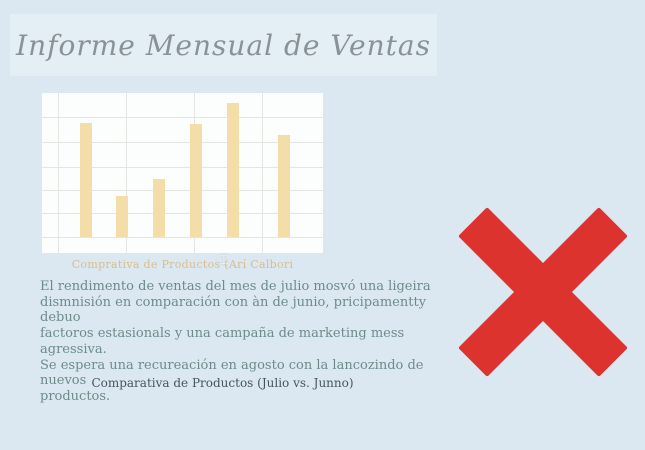  I want to click on text-cursor-icon: ⌶, so click(224, 260).